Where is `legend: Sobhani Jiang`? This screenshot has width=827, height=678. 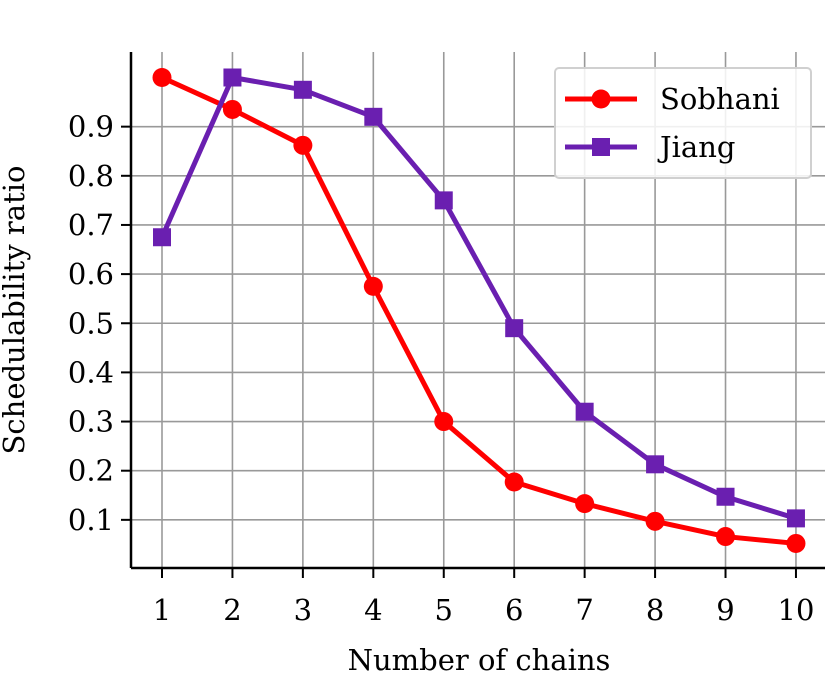
legend: Sobhani Jiang is located at coordinates (683, 123).